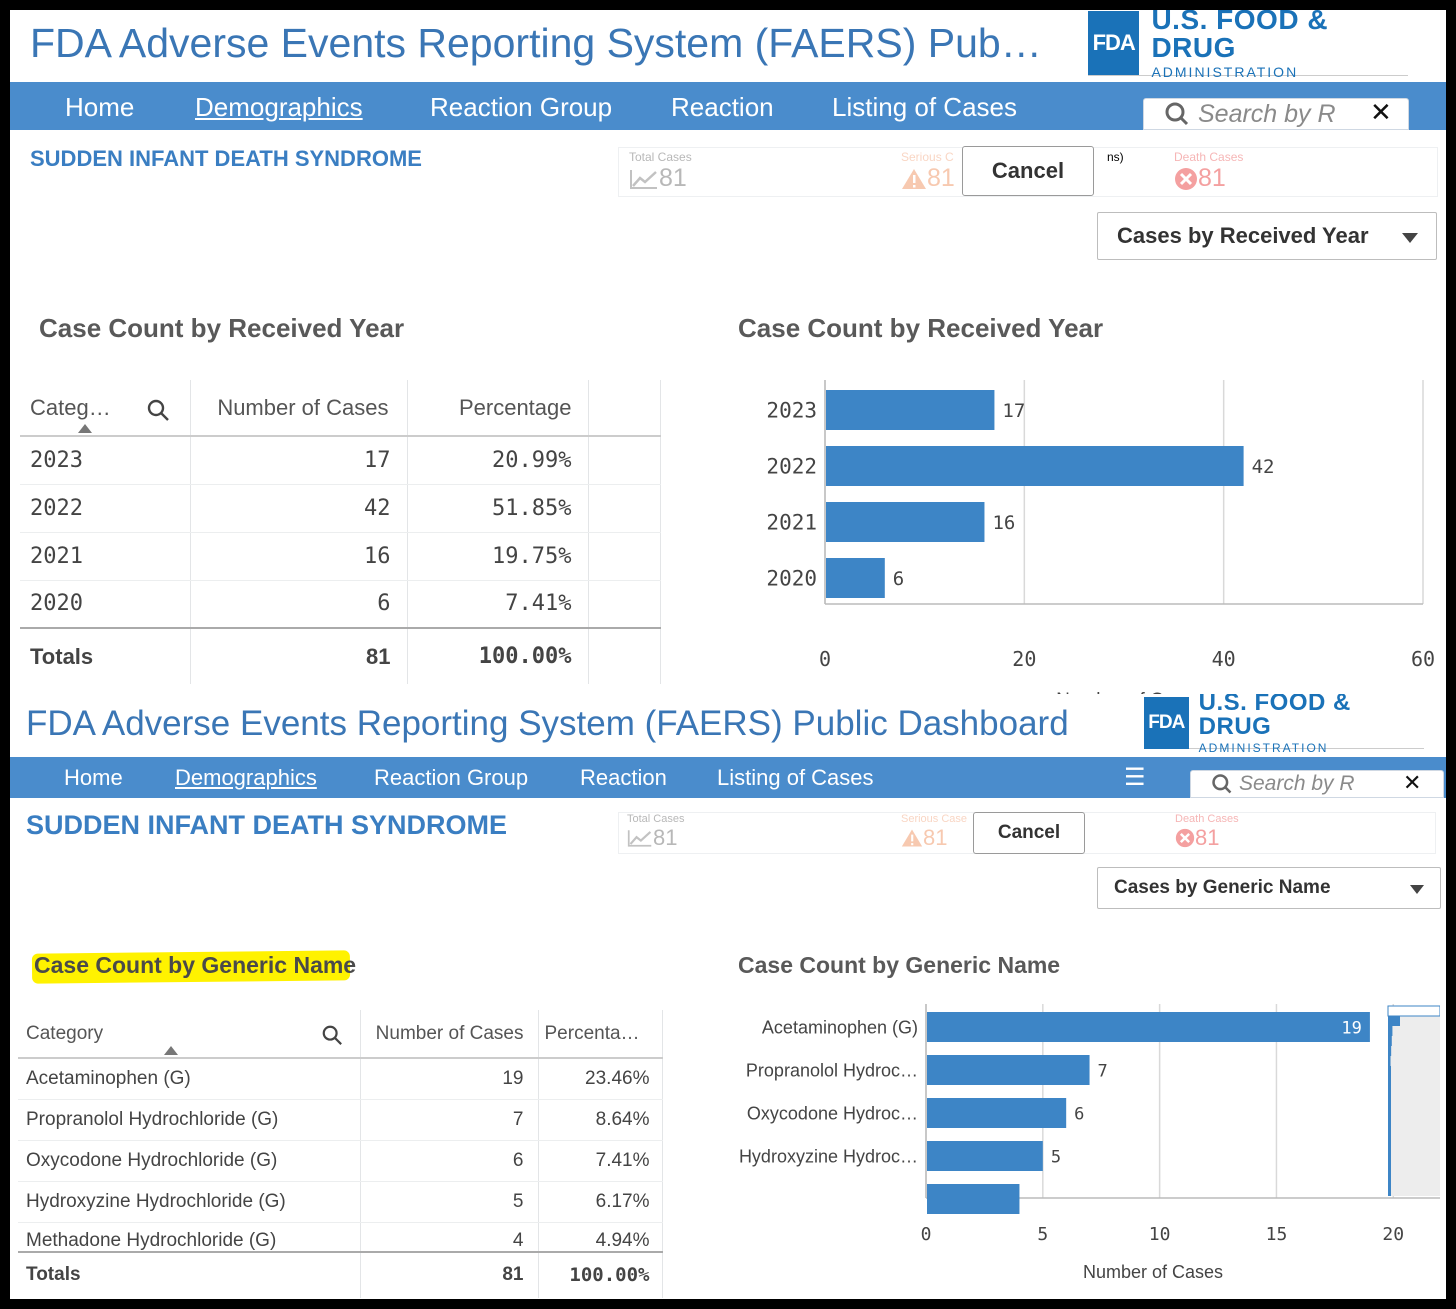 The image size is (1456, 1309). I want to click on hamburger-icon: ☰, so click(1135, 777).